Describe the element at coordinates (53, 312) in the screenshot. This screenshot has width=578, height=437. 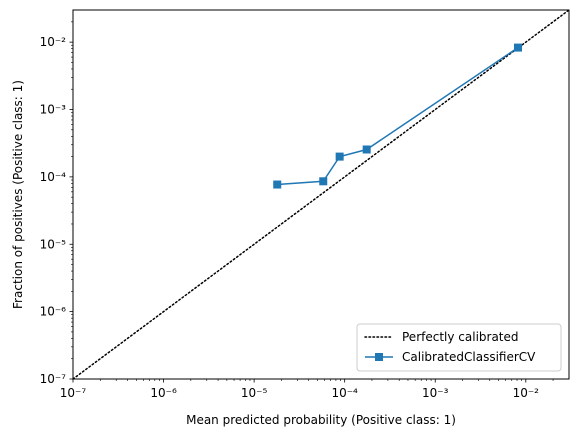
I see `y-tick-label: 10⁻⁶` at that location.